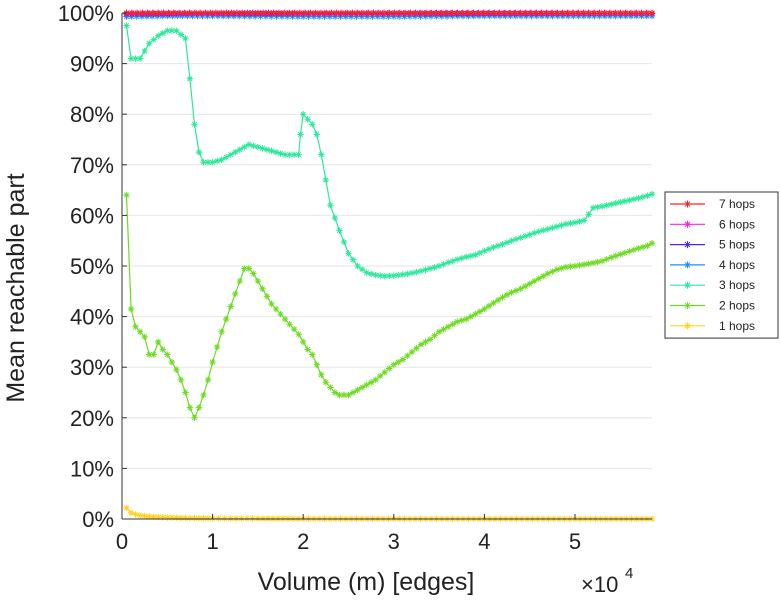 This screenshot has height=600, width=781. I want to click on x-tick-label-1: 1, so click(212, 541).